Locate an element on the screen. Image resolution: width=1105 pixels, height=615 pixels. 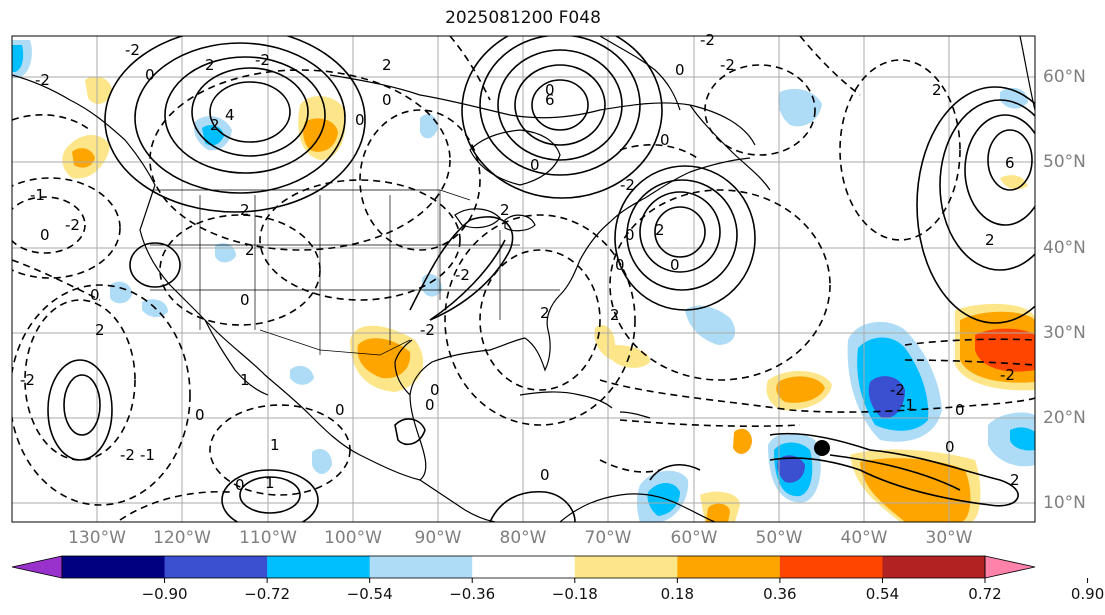
colorbar-tick-label: −0.90 is located at coordinates (164, 594).